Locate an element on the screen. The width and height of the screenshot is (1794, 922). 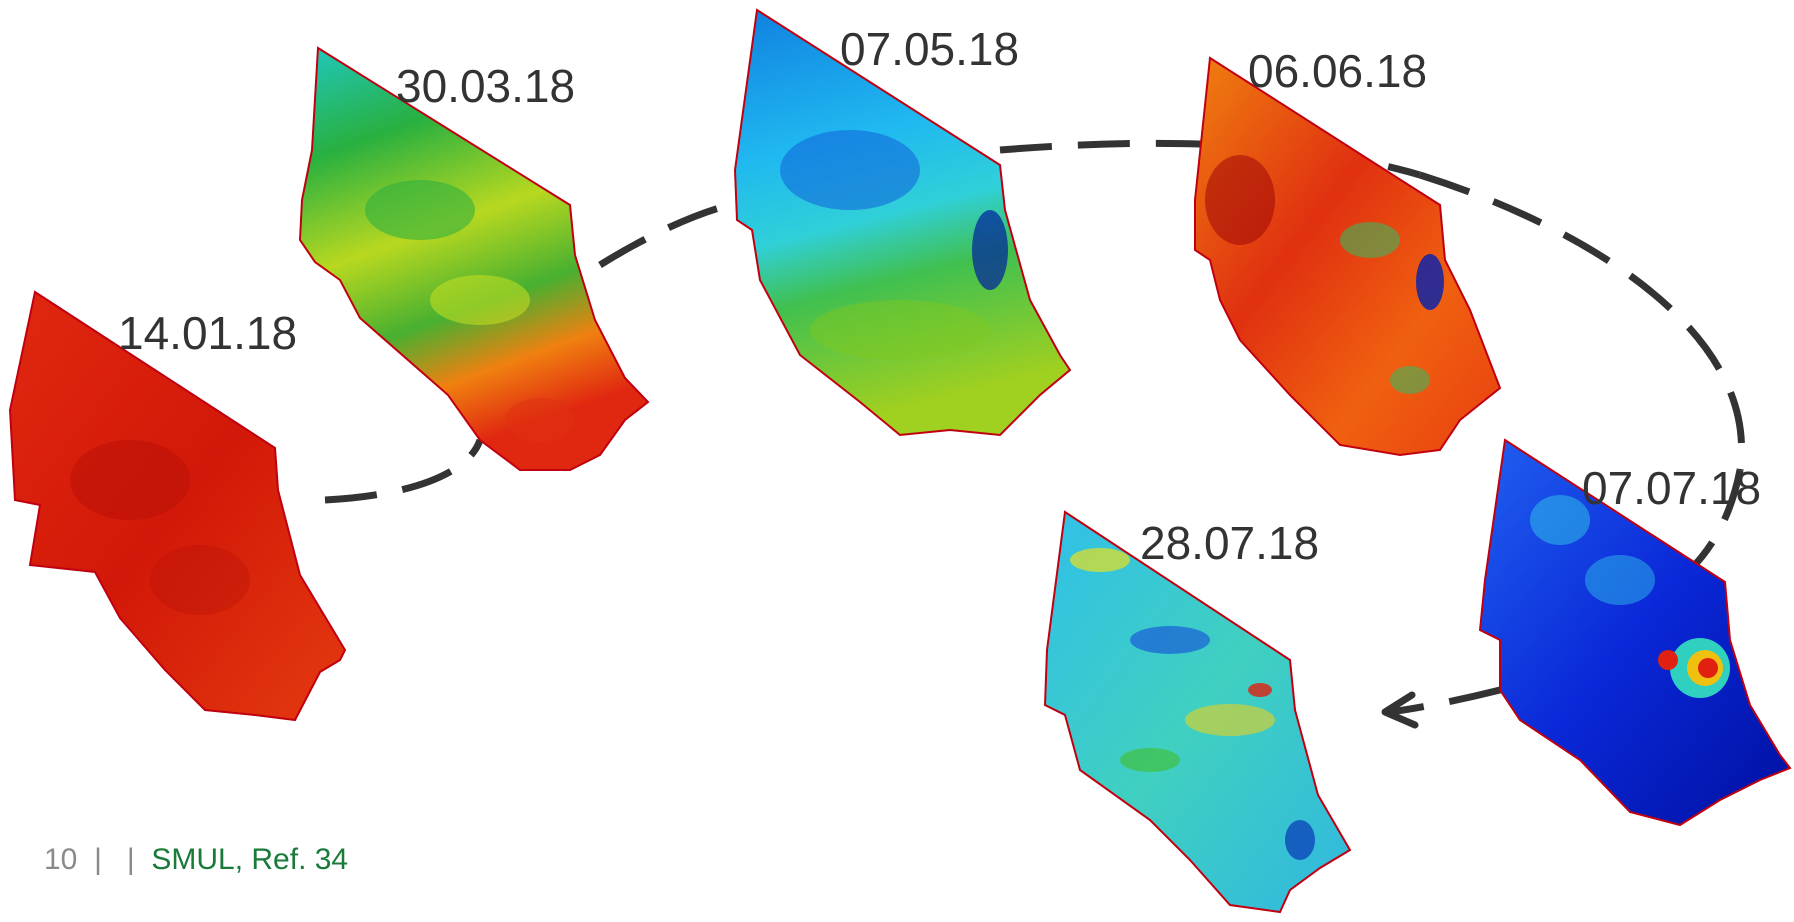
field-map-jan is located at coordinates (177, 506).